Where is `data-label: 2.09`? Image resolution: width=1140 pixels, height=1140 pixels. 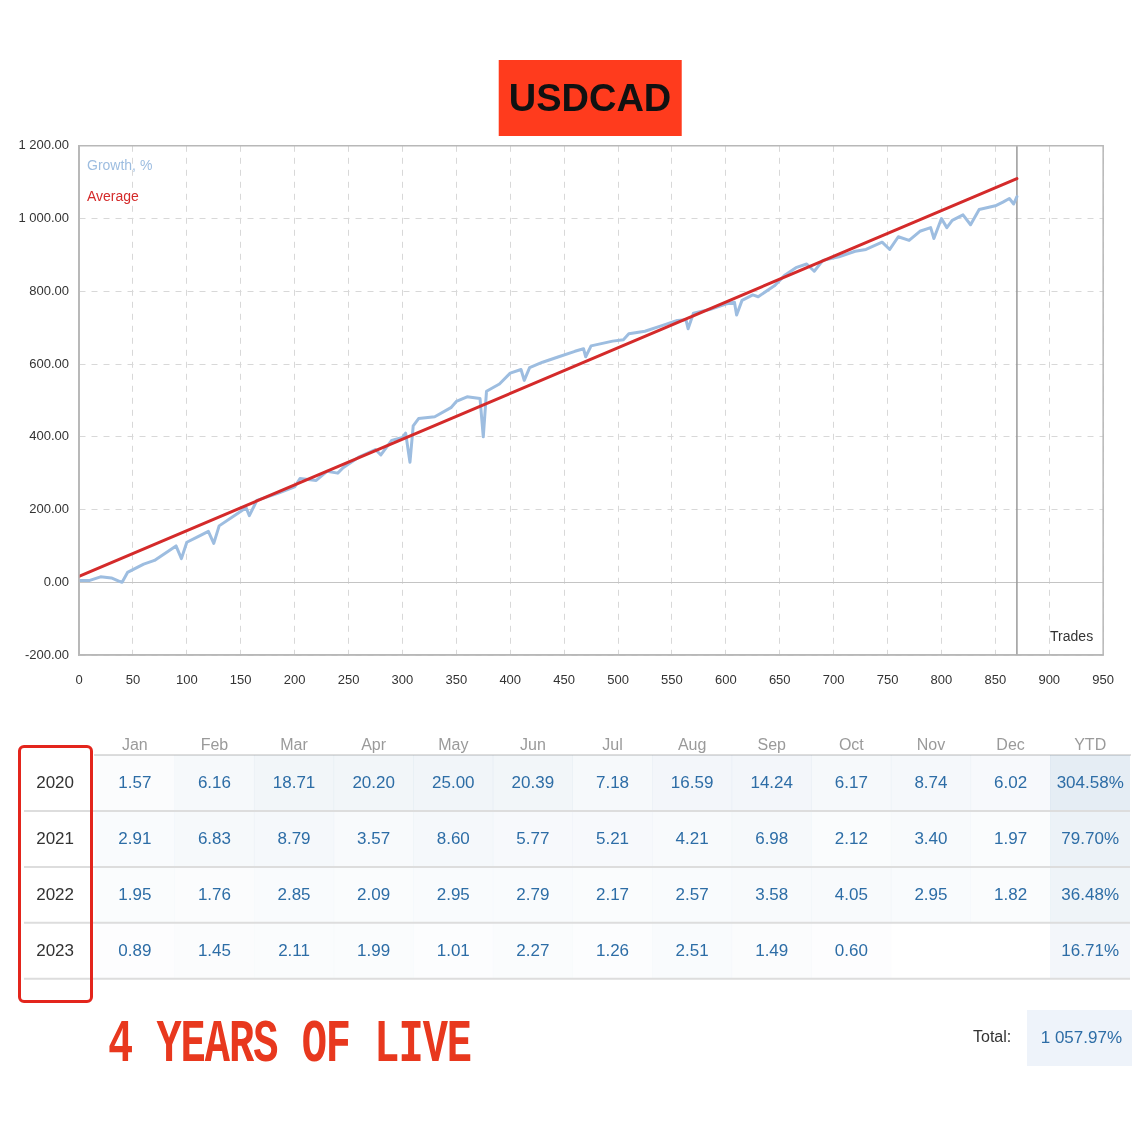
data-label: 2.09 is located at coordinates (374, 894).